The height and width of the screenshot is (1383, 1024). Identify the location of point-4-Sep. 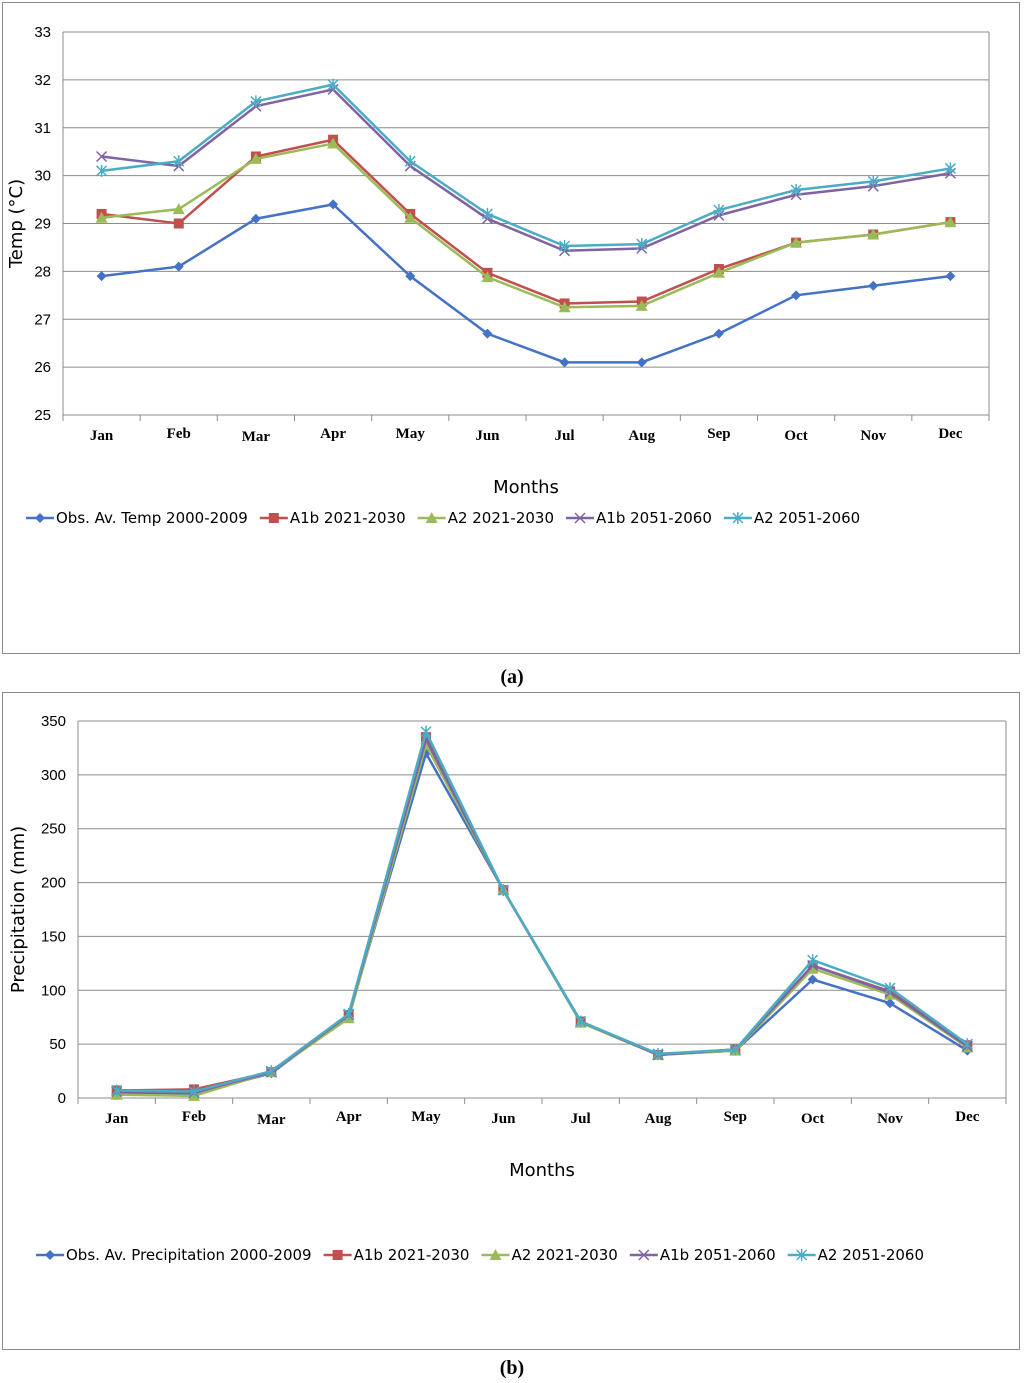
(719, 210).